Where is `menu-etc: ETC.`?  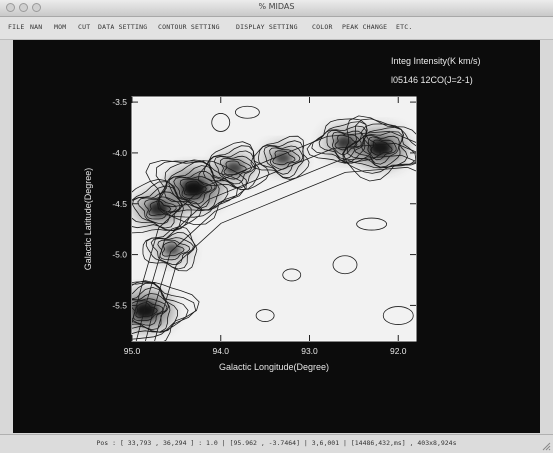 menu-etc: ETC. is located at coordinates (404, 27).